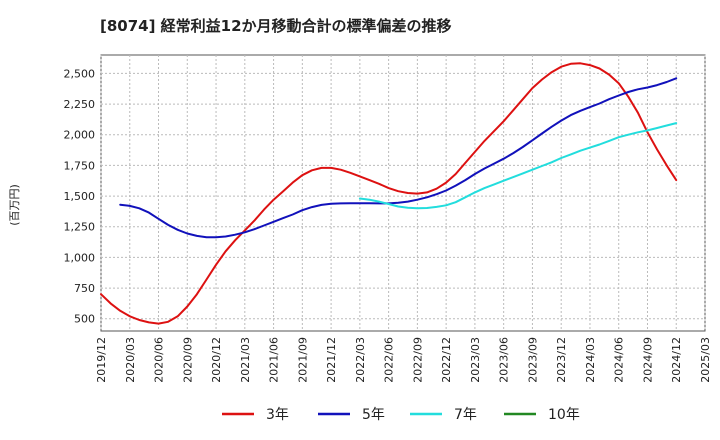  What do you see at coordinates (647, 360) in the screenshot?
I see `x-tick-label: 2024/09` at bounding box center [647, 360].